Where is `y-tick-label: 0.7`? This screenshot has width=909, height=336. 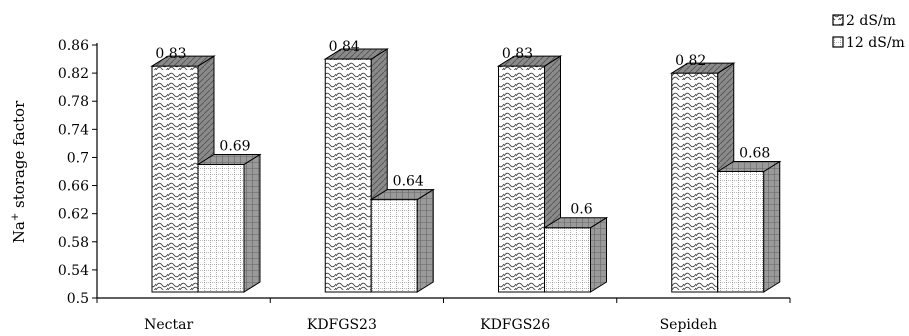
y-tick-label: 0.7 is located at coordinates (78, 158).